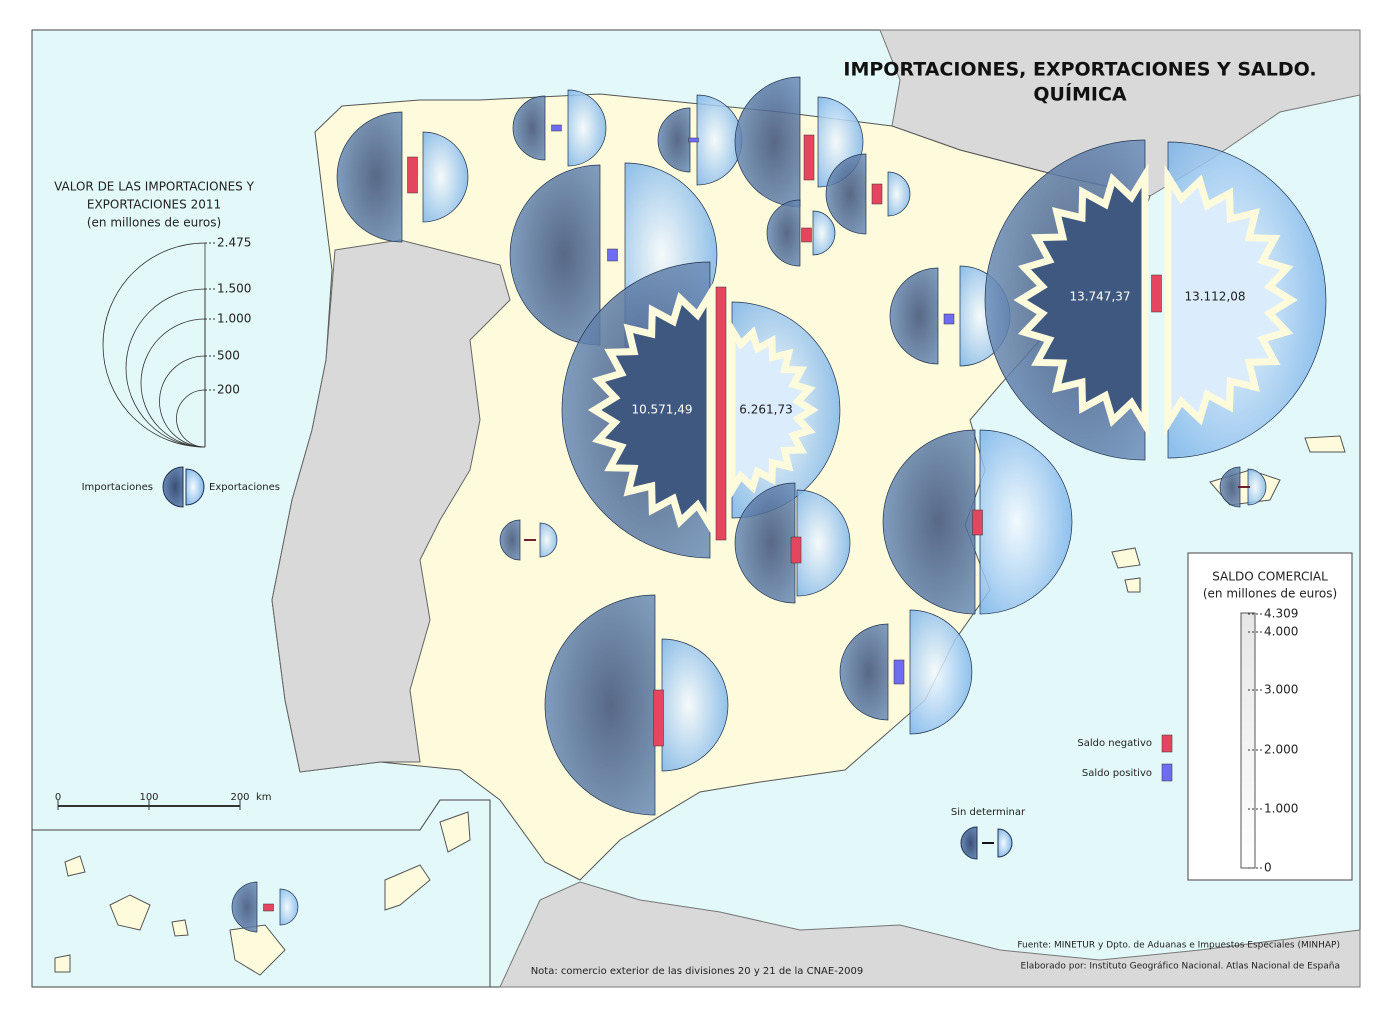  I want to click on canarias-frame, so click(261, 893).